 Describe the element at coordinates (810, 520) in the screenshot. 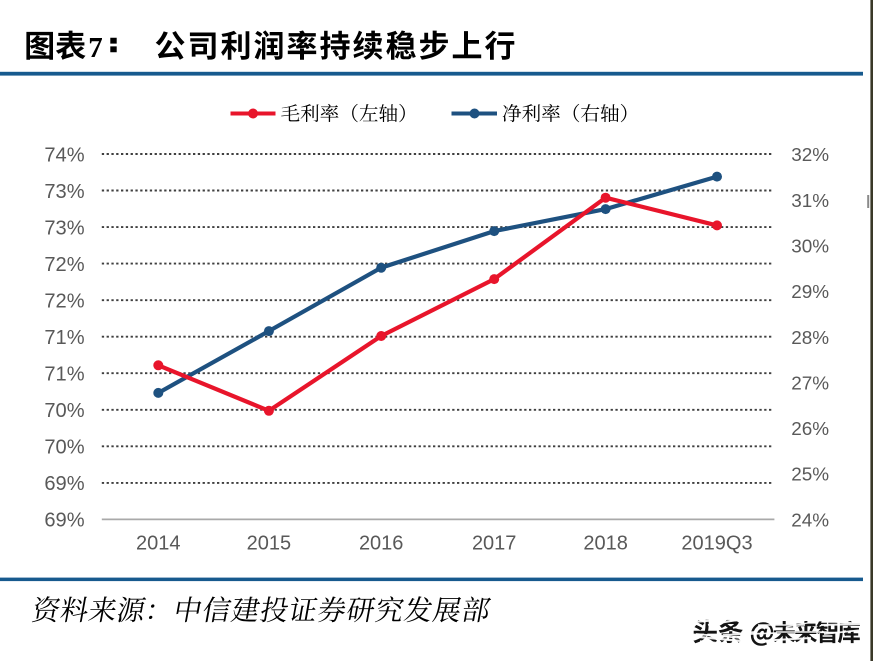

I see `svg-text: 24%` at that location.